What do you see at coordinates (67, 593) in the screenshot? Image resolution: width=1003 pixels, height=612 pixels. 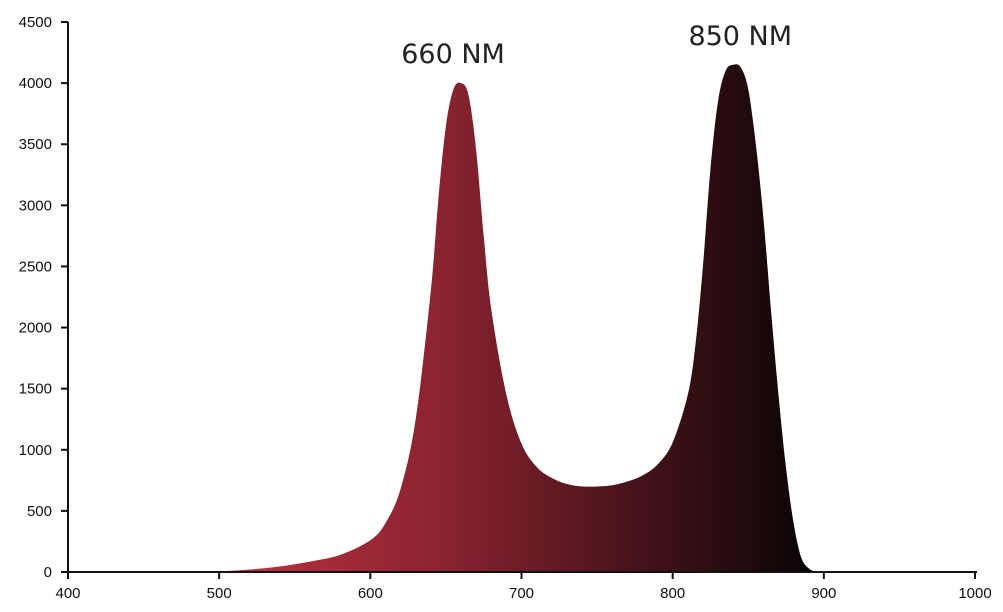 I see `x-tick-label: 400` at bounding box center [67, 593].